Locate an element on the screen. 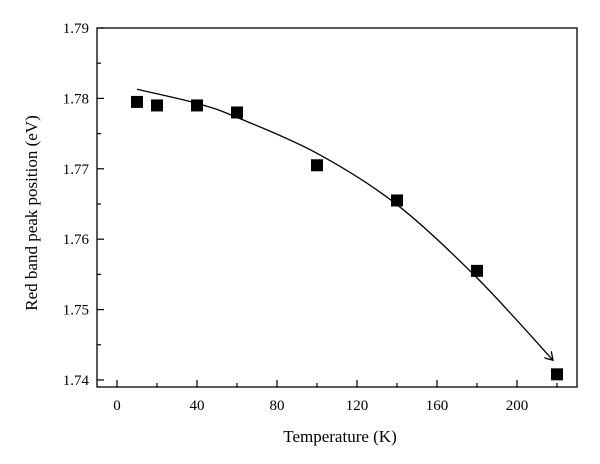 The height and width of the screenshot is (464, 600). y-tick-label: 1.74 is located at coordinates (76, 381).